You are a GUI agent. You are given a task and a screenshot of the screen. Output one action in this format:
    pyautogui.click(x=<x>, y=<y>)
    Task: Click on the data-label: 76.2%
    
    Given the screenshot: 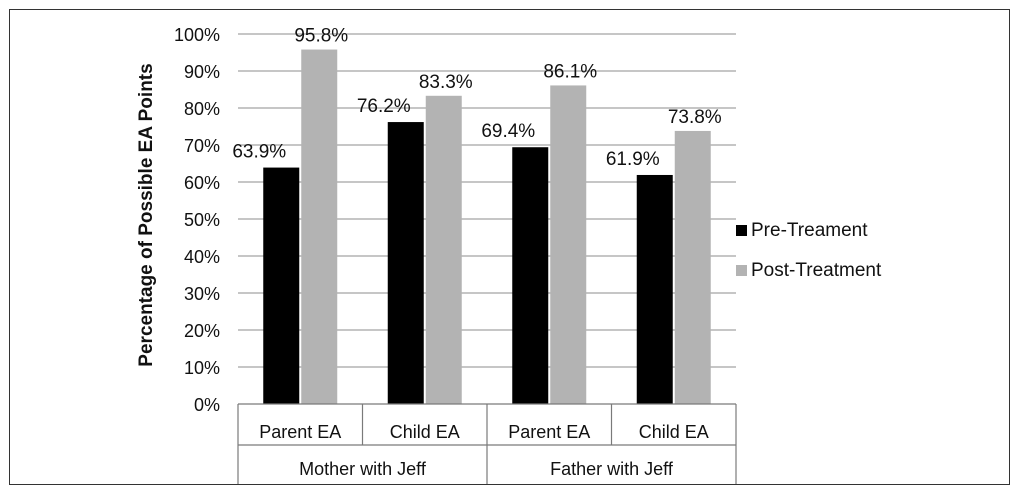 What is the action you would take?
    pyautogui.click(x=384, y=106)
    